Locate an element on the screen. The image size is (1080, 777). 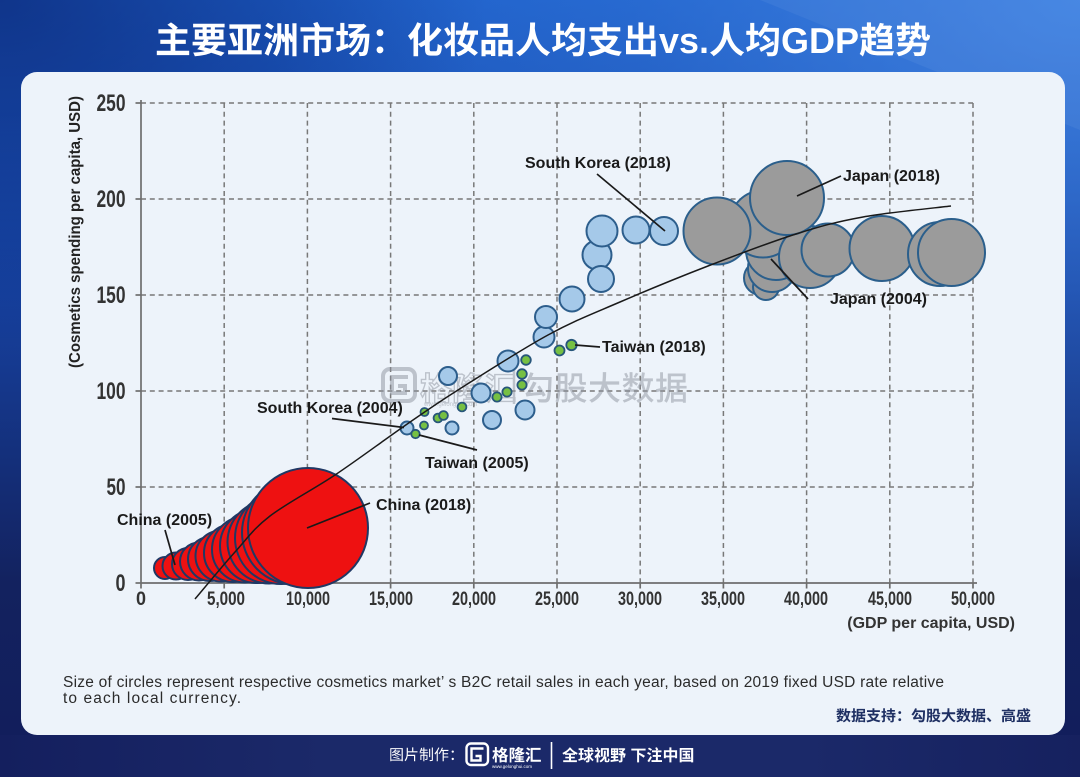
svg-text: 25,000 is located at coordinates (557, 599).